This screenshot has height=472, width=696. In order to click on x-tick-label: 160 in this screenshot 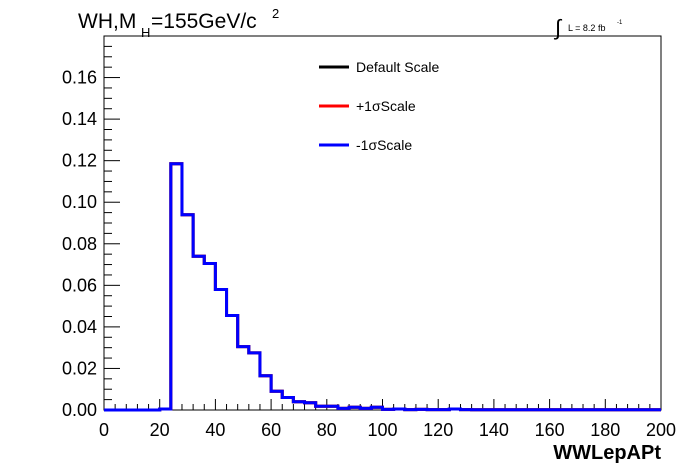, I will do `click(550, 430)`.